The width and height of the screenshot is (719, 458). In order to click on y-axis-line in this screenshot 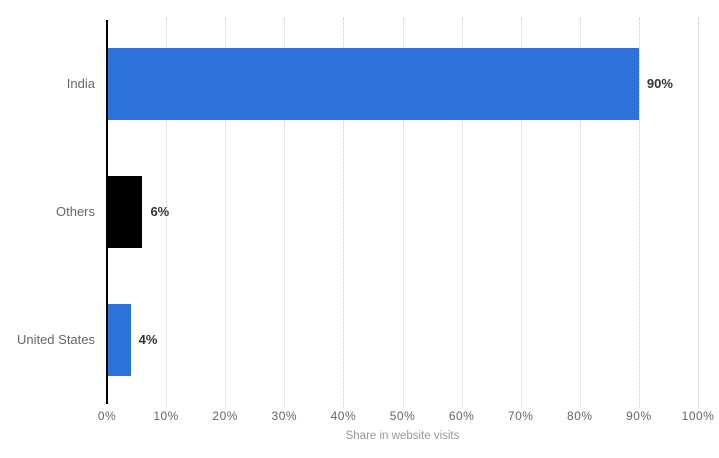, I will do `click(107, 212)`.